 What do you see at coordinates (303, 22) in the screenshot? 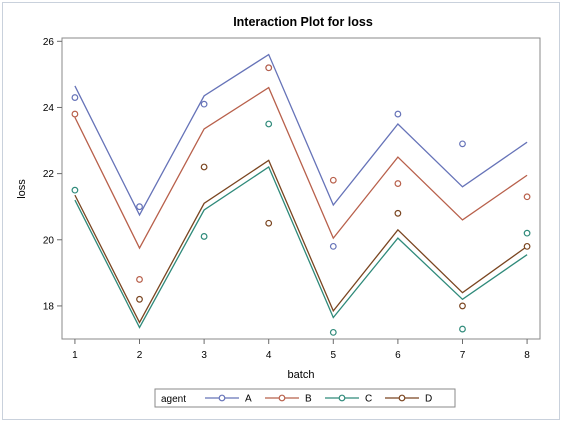
I see `chart-title: Interaction Plot for loss` at bounding box center [303, 22].